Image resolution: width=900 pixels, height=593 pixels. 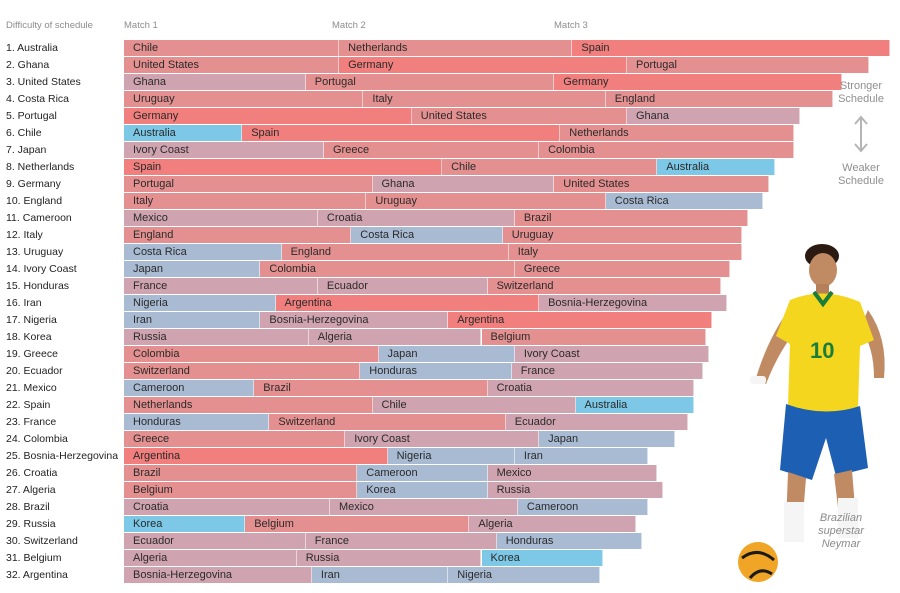 What do you see at coordinates (227, 507) in the screenshot?
I see `bar-segment-match-1: Croatia` at bounding box center [227, 507].